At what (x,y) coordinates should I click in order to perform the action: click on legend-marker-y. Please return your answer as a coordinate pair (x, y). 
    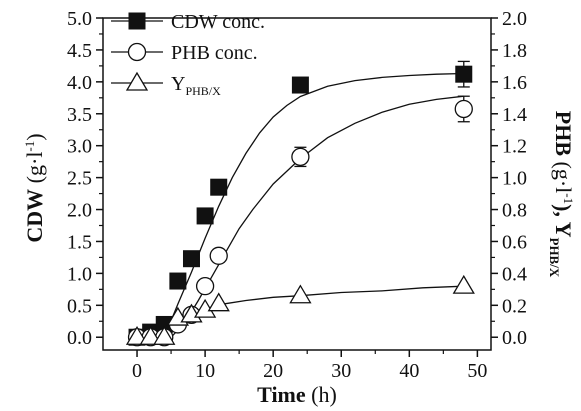
    Looking at the image, I should click on (137, 81).